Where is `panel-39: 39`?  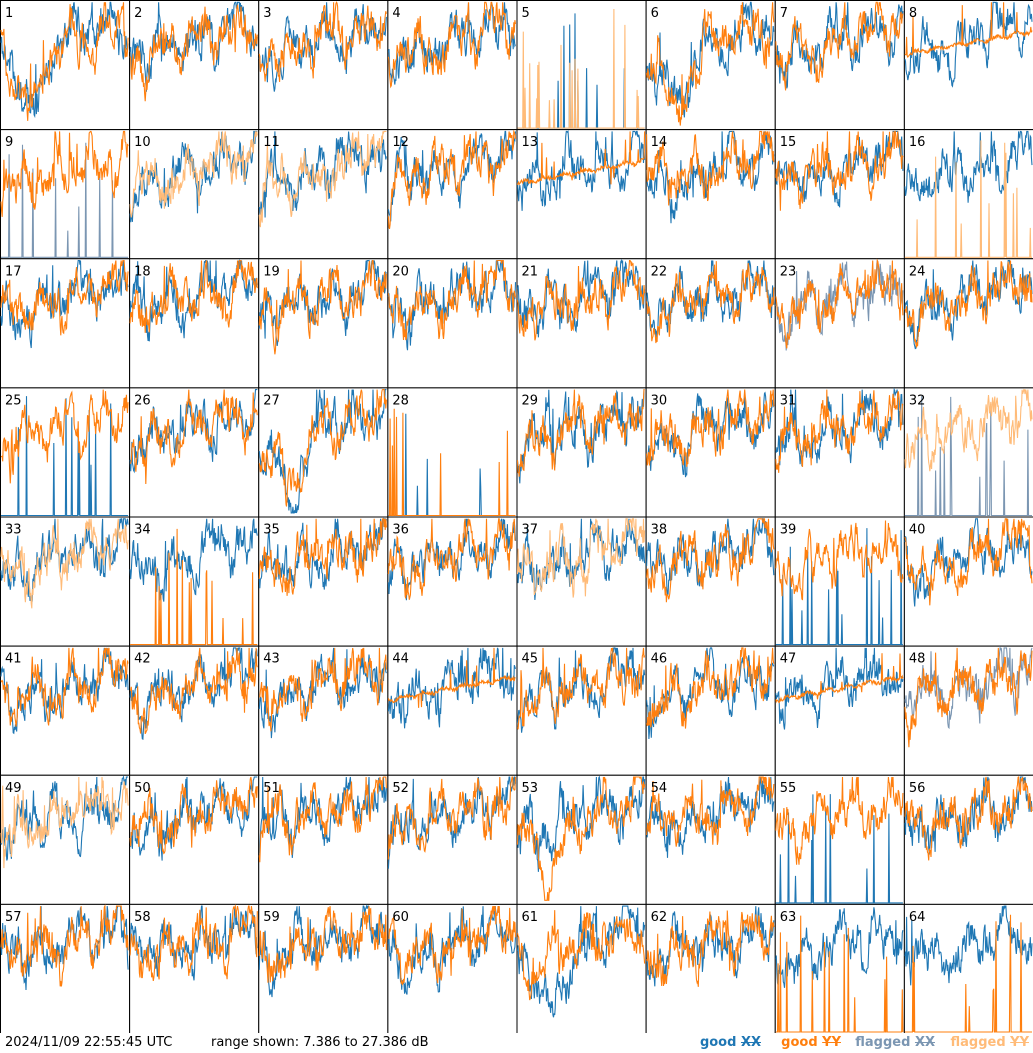 panel-39: 39 is located at coordinates (839, 581).